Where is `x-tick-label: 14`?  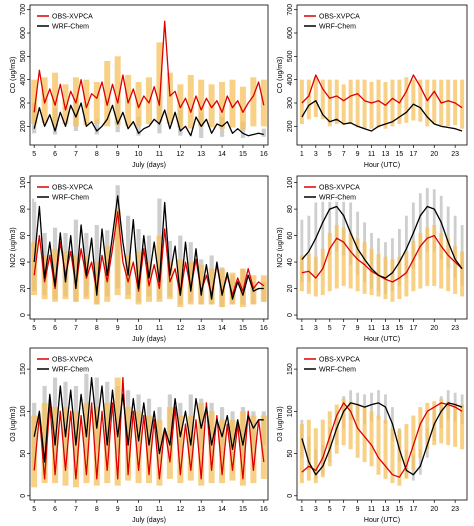 x-tick-label: 14 is located at coordinates (222, 509).